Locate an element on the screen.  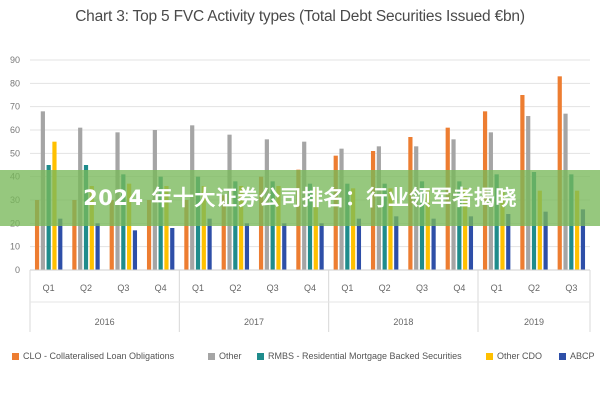
year-label: 2019 is located at coordinates (534, 322).